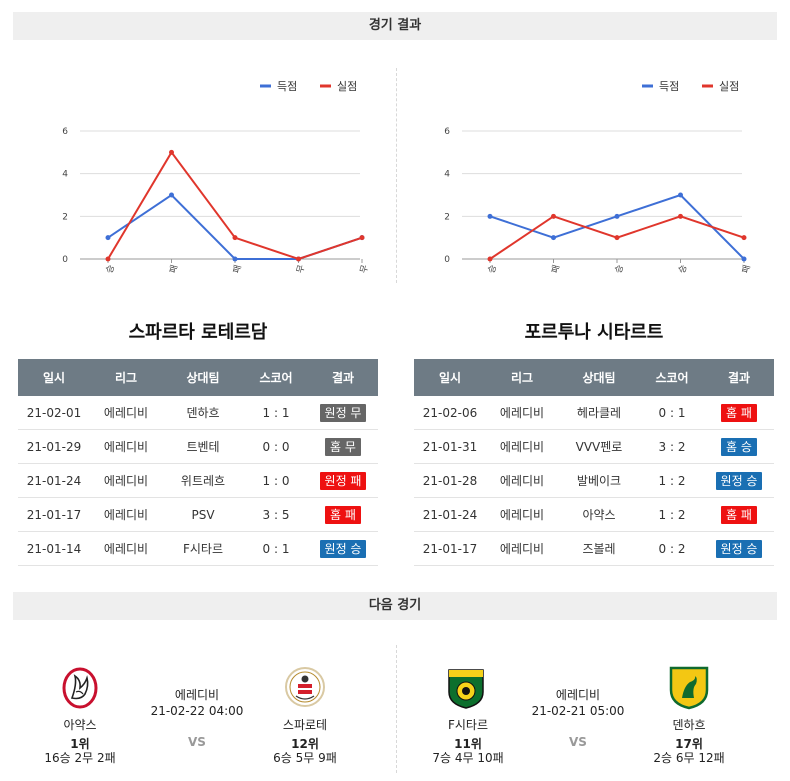  Describe the element at coordinates (305, 725) in the screenshot. I see `away-team-name: 스파로테` at that location.